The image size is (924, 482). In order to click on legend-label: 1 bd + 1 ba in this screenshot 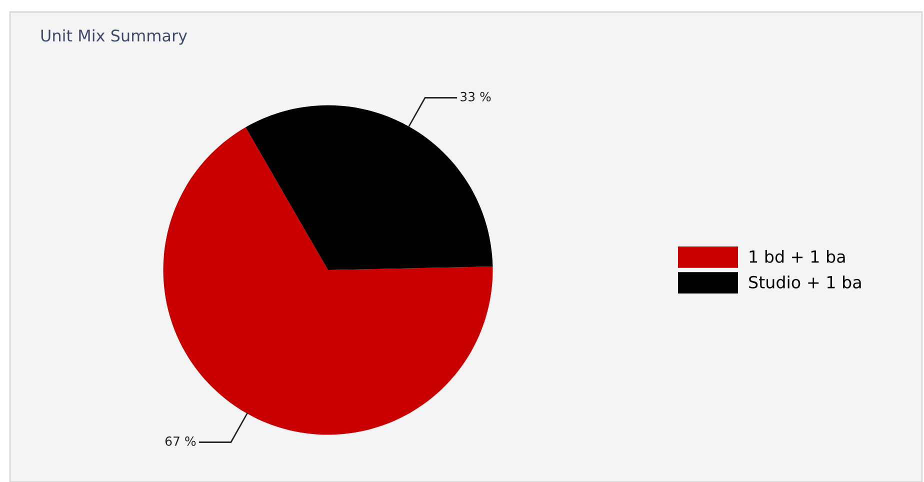, I will do `click(797, 256)`.